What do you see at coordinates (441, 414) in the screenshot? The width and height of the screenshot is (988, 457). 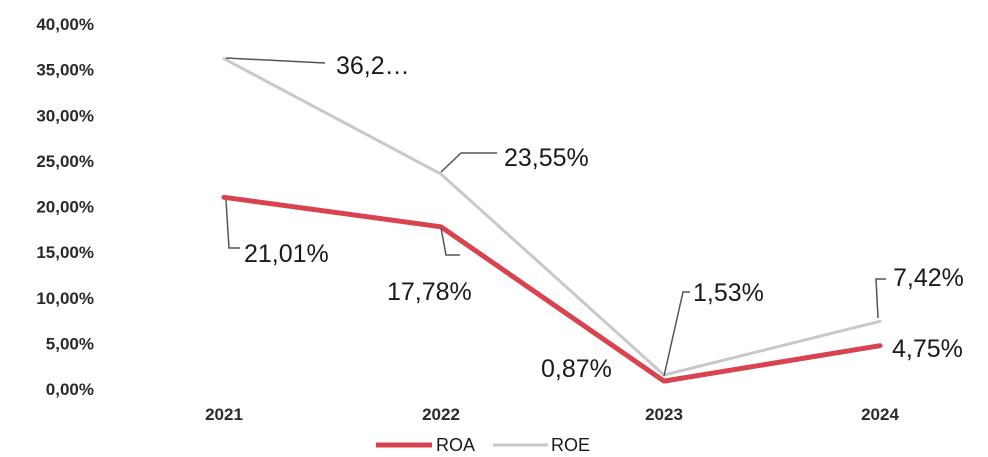 I see `x-tick-label: 2022` at bounding box center [441, 414].